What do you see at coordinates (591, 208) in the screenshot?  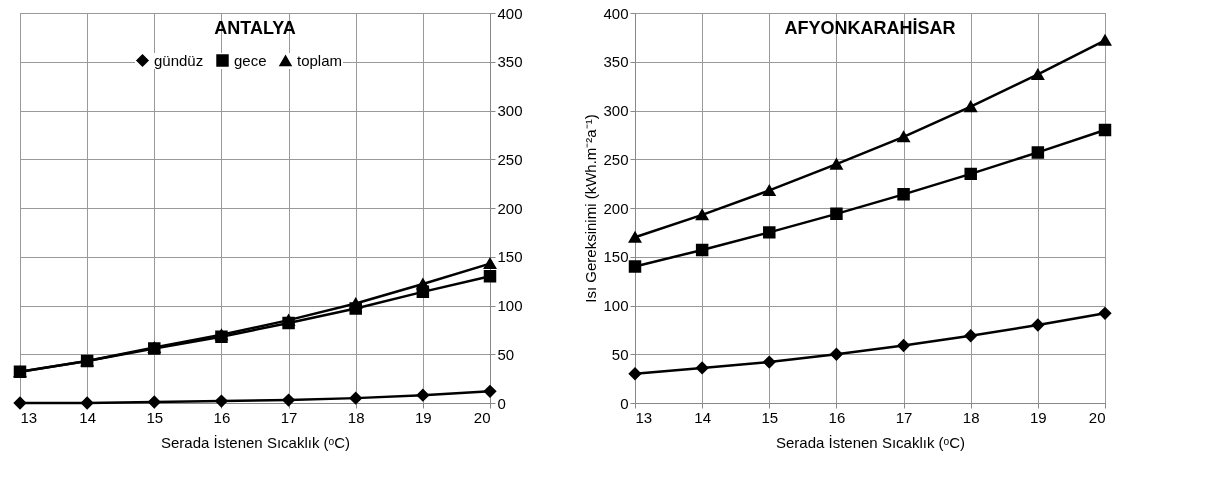 I see `y-axis-title: Isı Gereksinimi (kWh.m⁻²a⁻¹)` at bounding box center [591, 208].